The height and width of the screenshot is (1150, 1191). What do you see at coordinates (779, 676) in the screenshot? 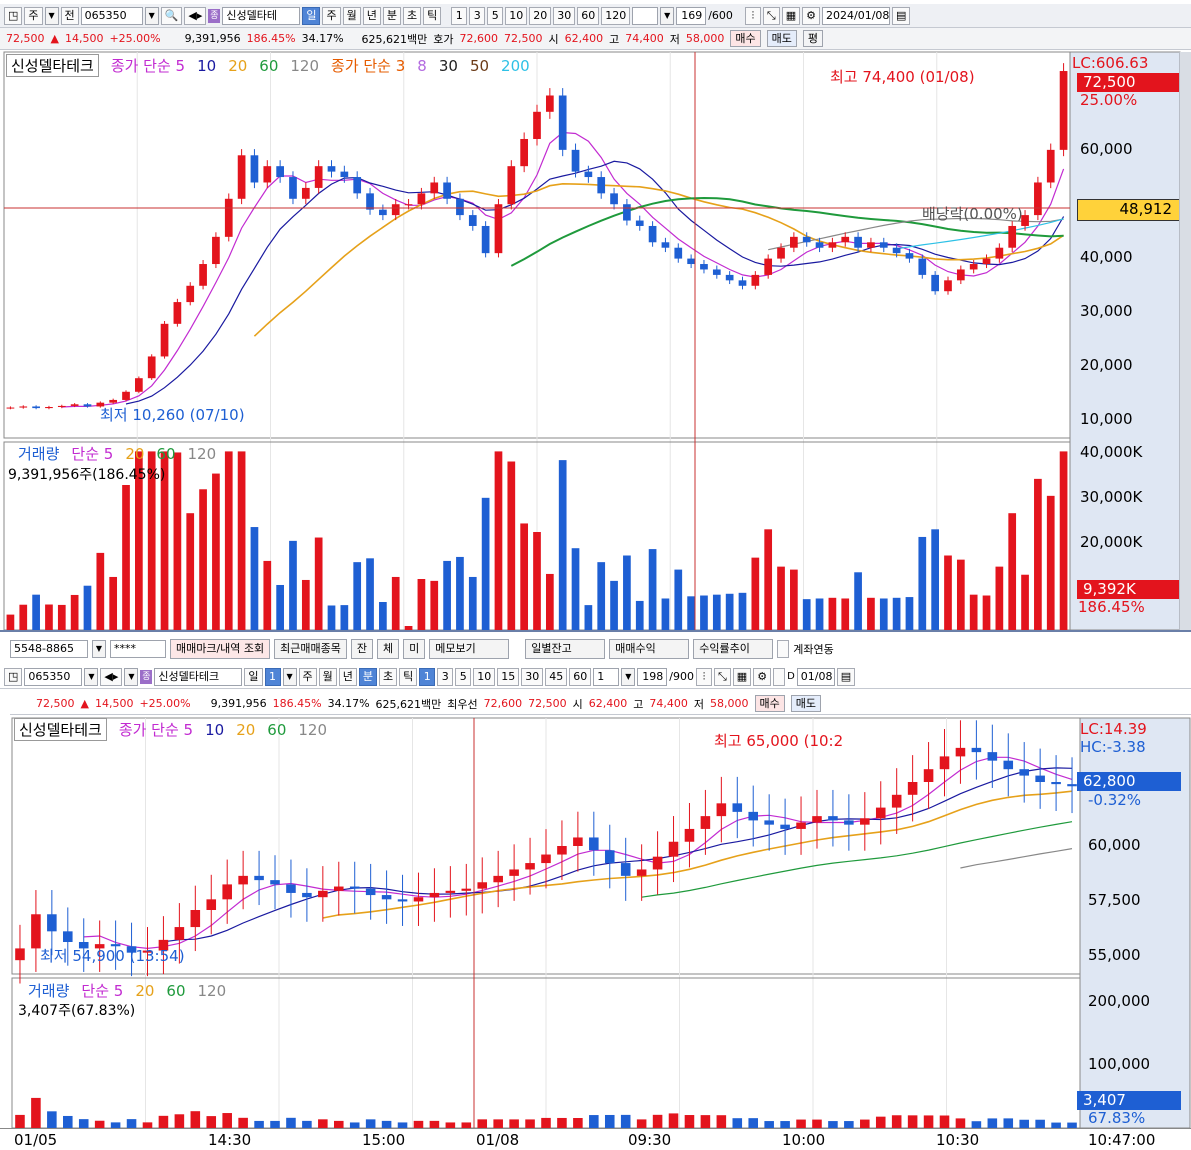
I see `date-checkbox` at bounding box center [779, 676].